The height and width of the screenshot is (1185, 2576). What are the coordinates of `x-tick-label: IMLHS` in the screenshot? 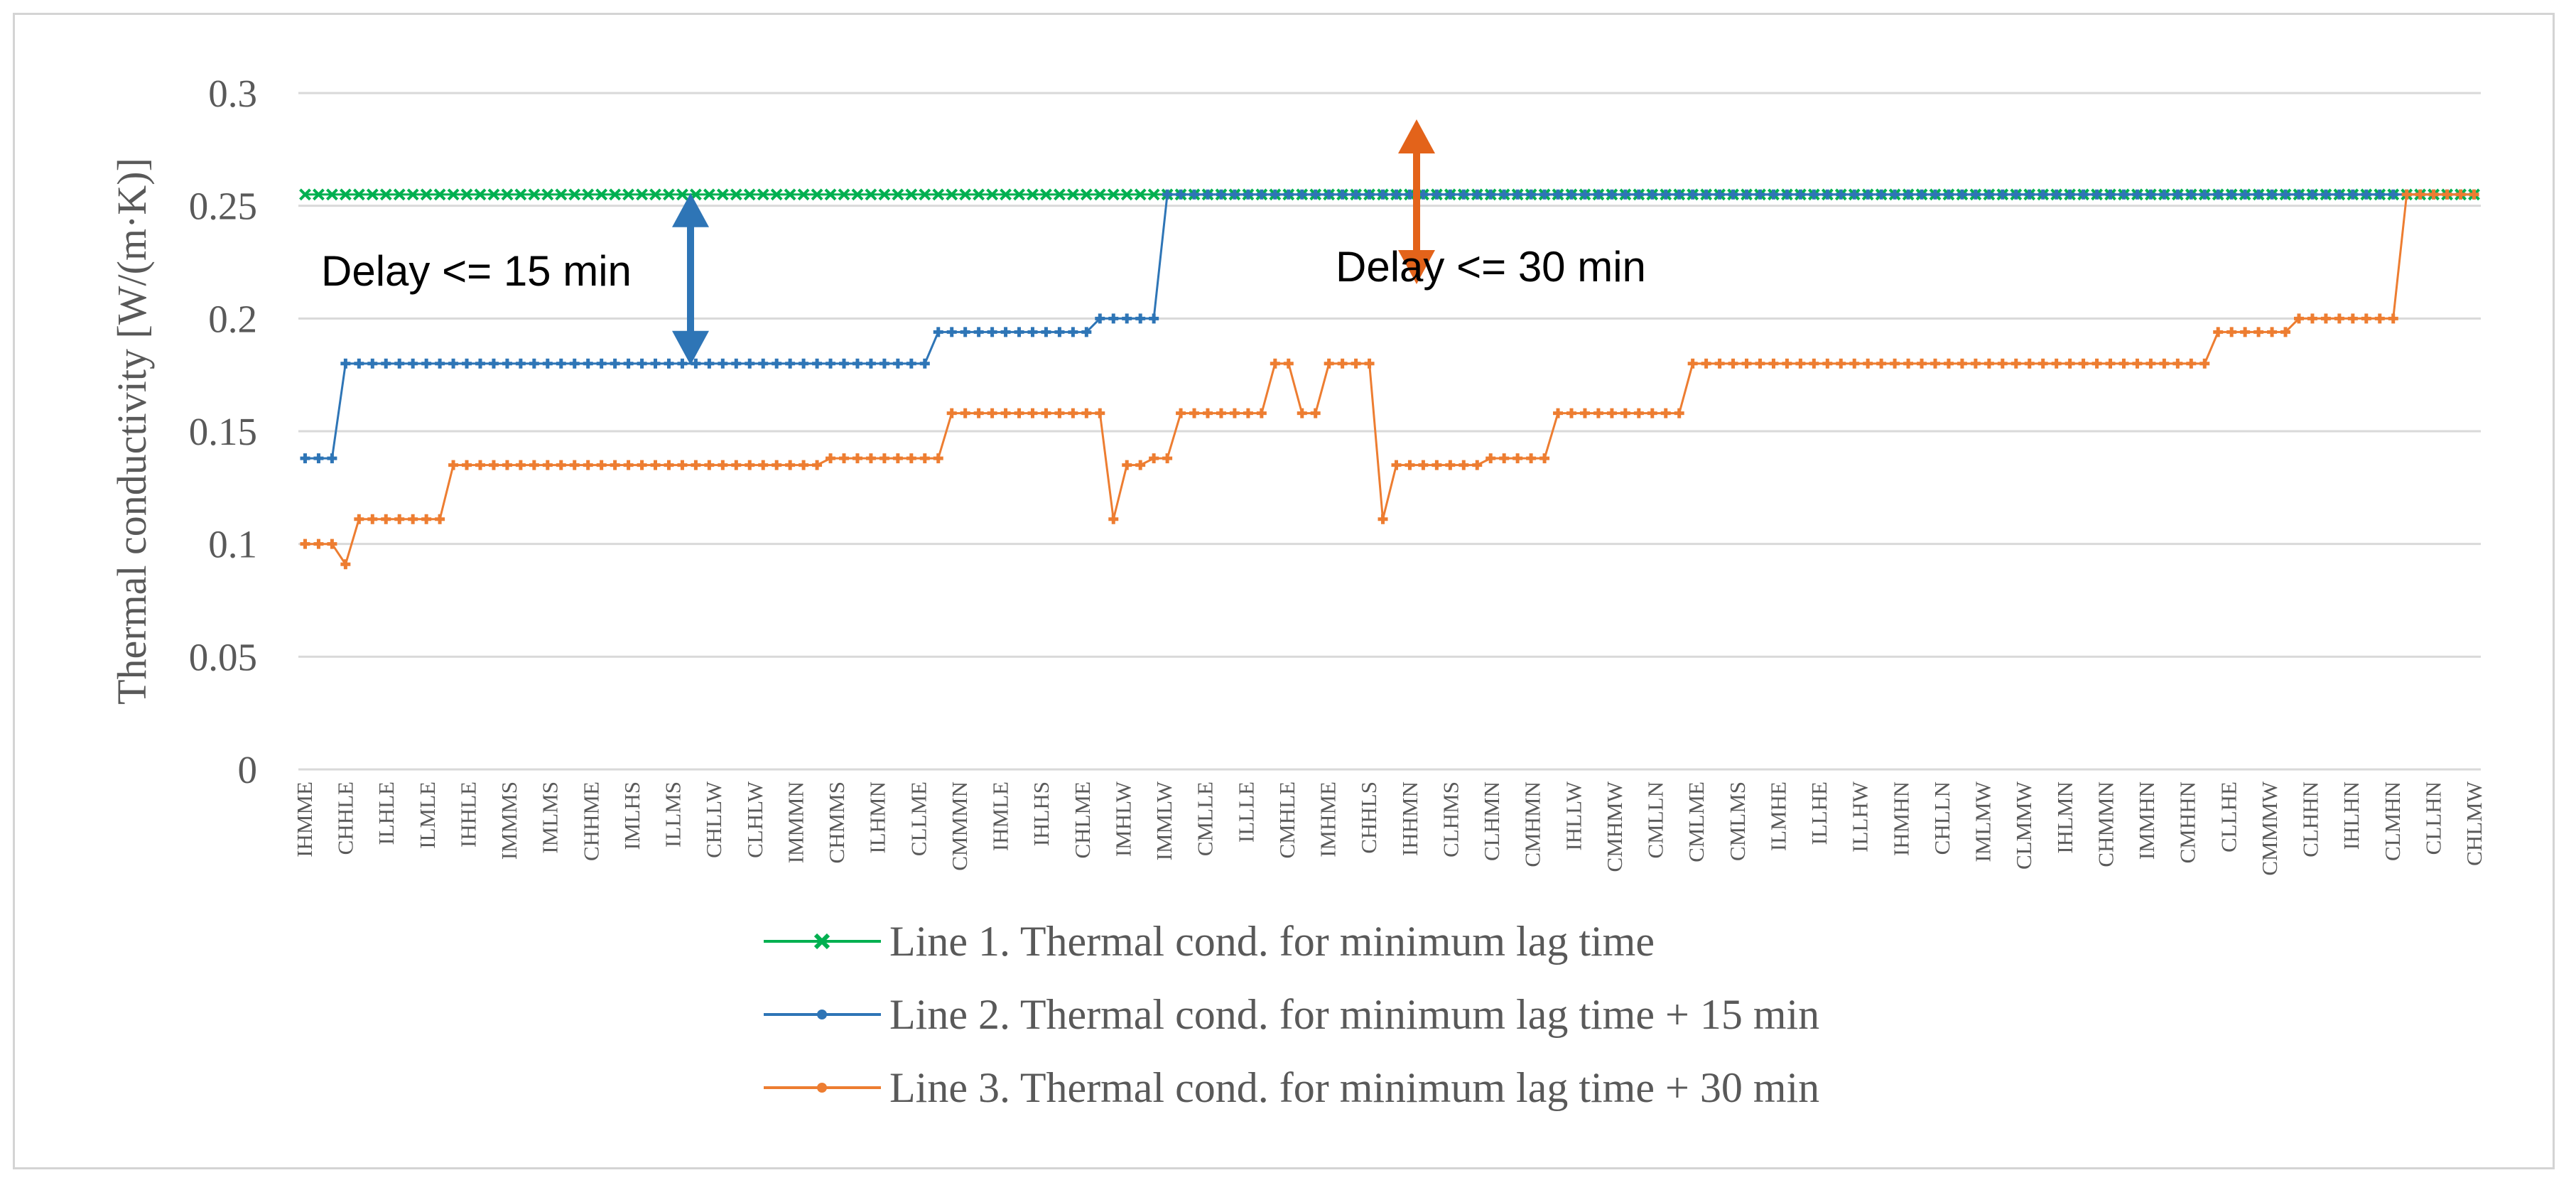 It's located at (631, 815).